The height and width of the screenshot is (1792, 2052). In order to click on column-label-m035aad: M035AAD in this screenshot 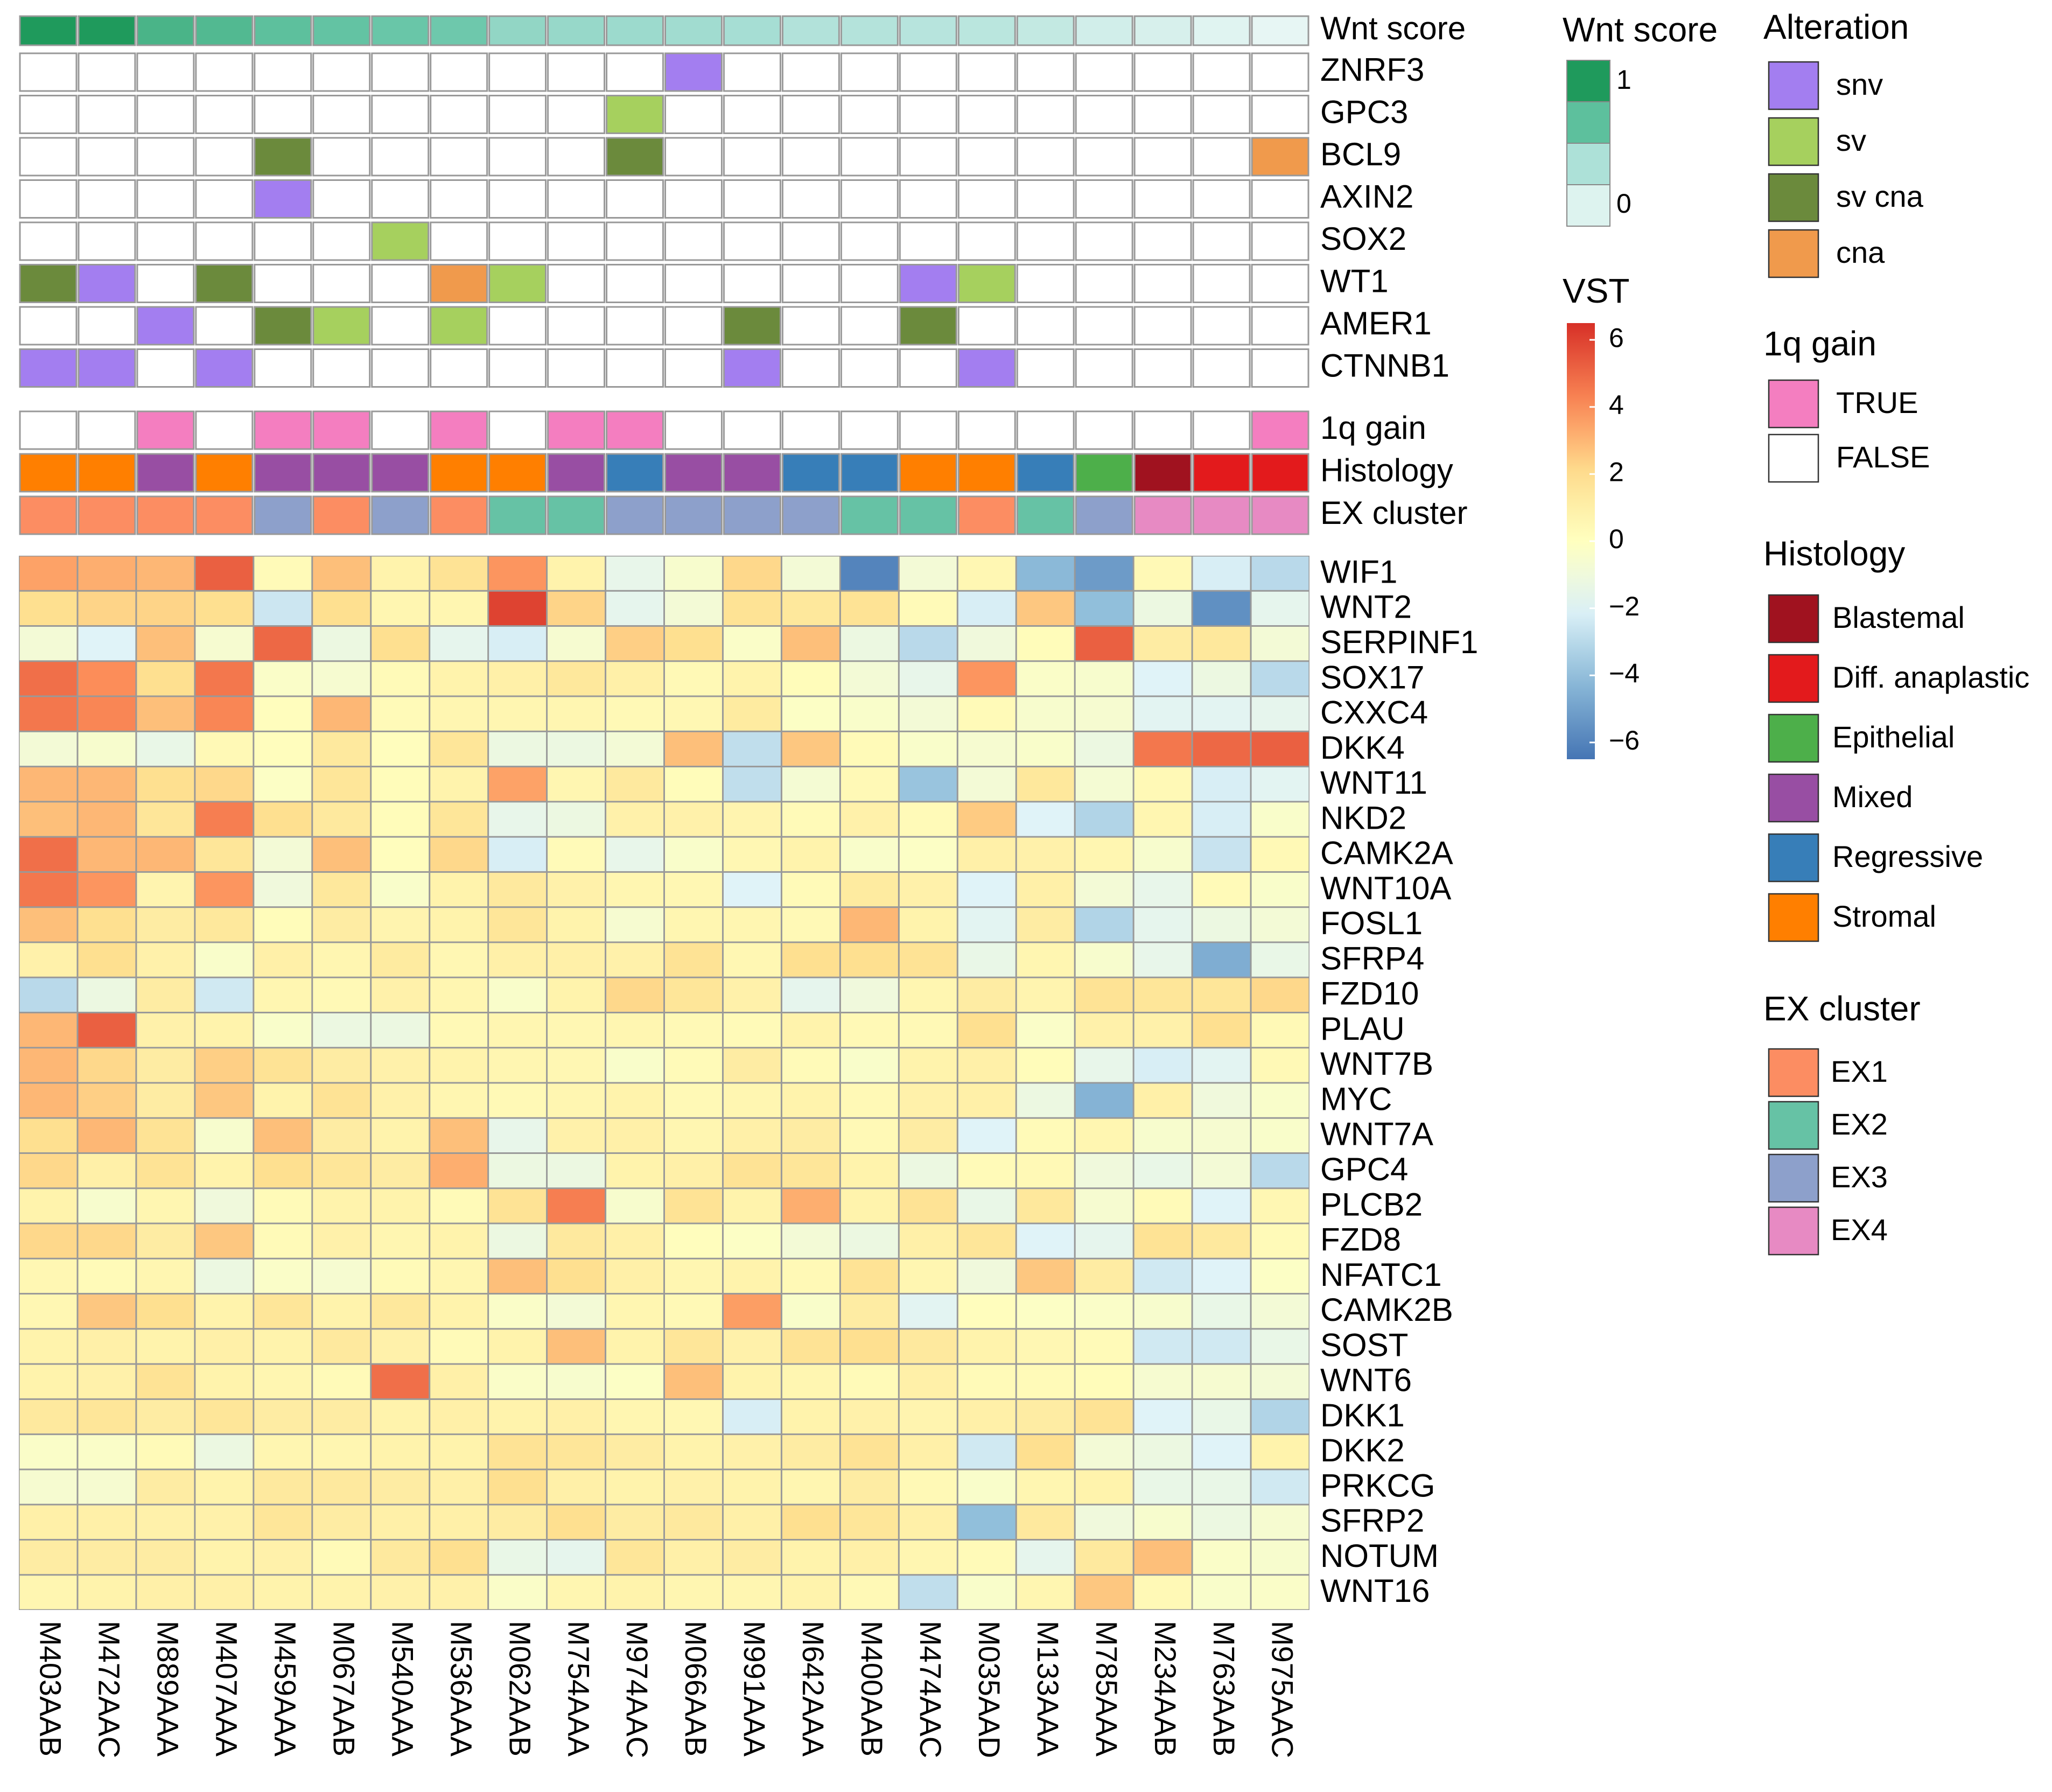, I will do `click(989, 1689)`.